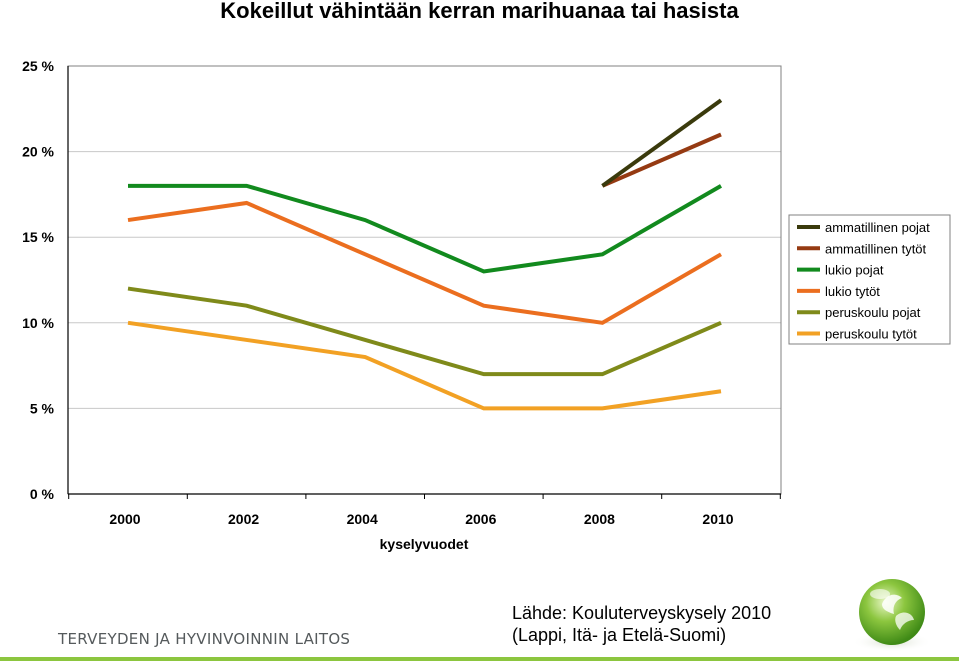 This screenshot has height=663, width=959. I want to click on y-tick-label: 5 %, so click(42, 408).